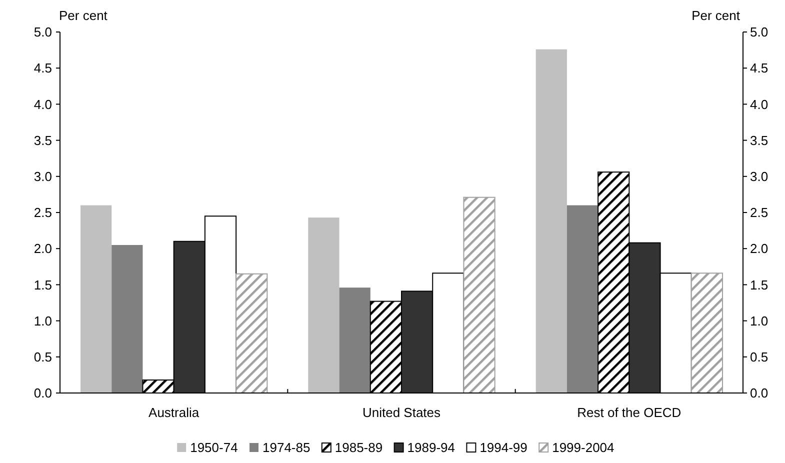  What do you see at coordinates (759, 212) in the screenshot?
I see `y2-tick-label: 2.5` at bounding box center [759, 212].